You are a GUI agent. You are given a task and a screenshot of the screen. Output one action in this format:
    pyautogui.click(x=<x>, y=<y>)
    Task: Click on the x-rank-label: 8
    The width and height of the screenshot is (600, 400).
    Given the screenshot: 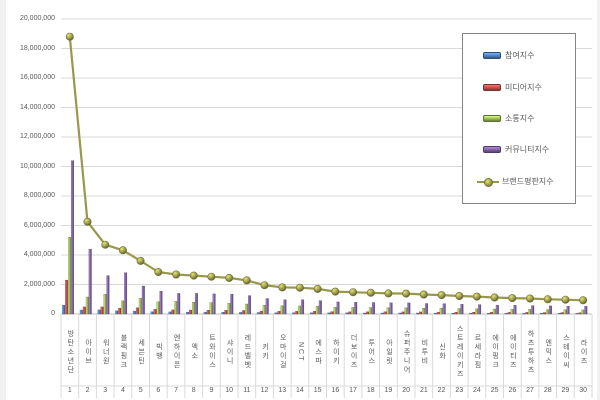 What is the action you would take?
    pyautogui.click(x=193, y=390)
    